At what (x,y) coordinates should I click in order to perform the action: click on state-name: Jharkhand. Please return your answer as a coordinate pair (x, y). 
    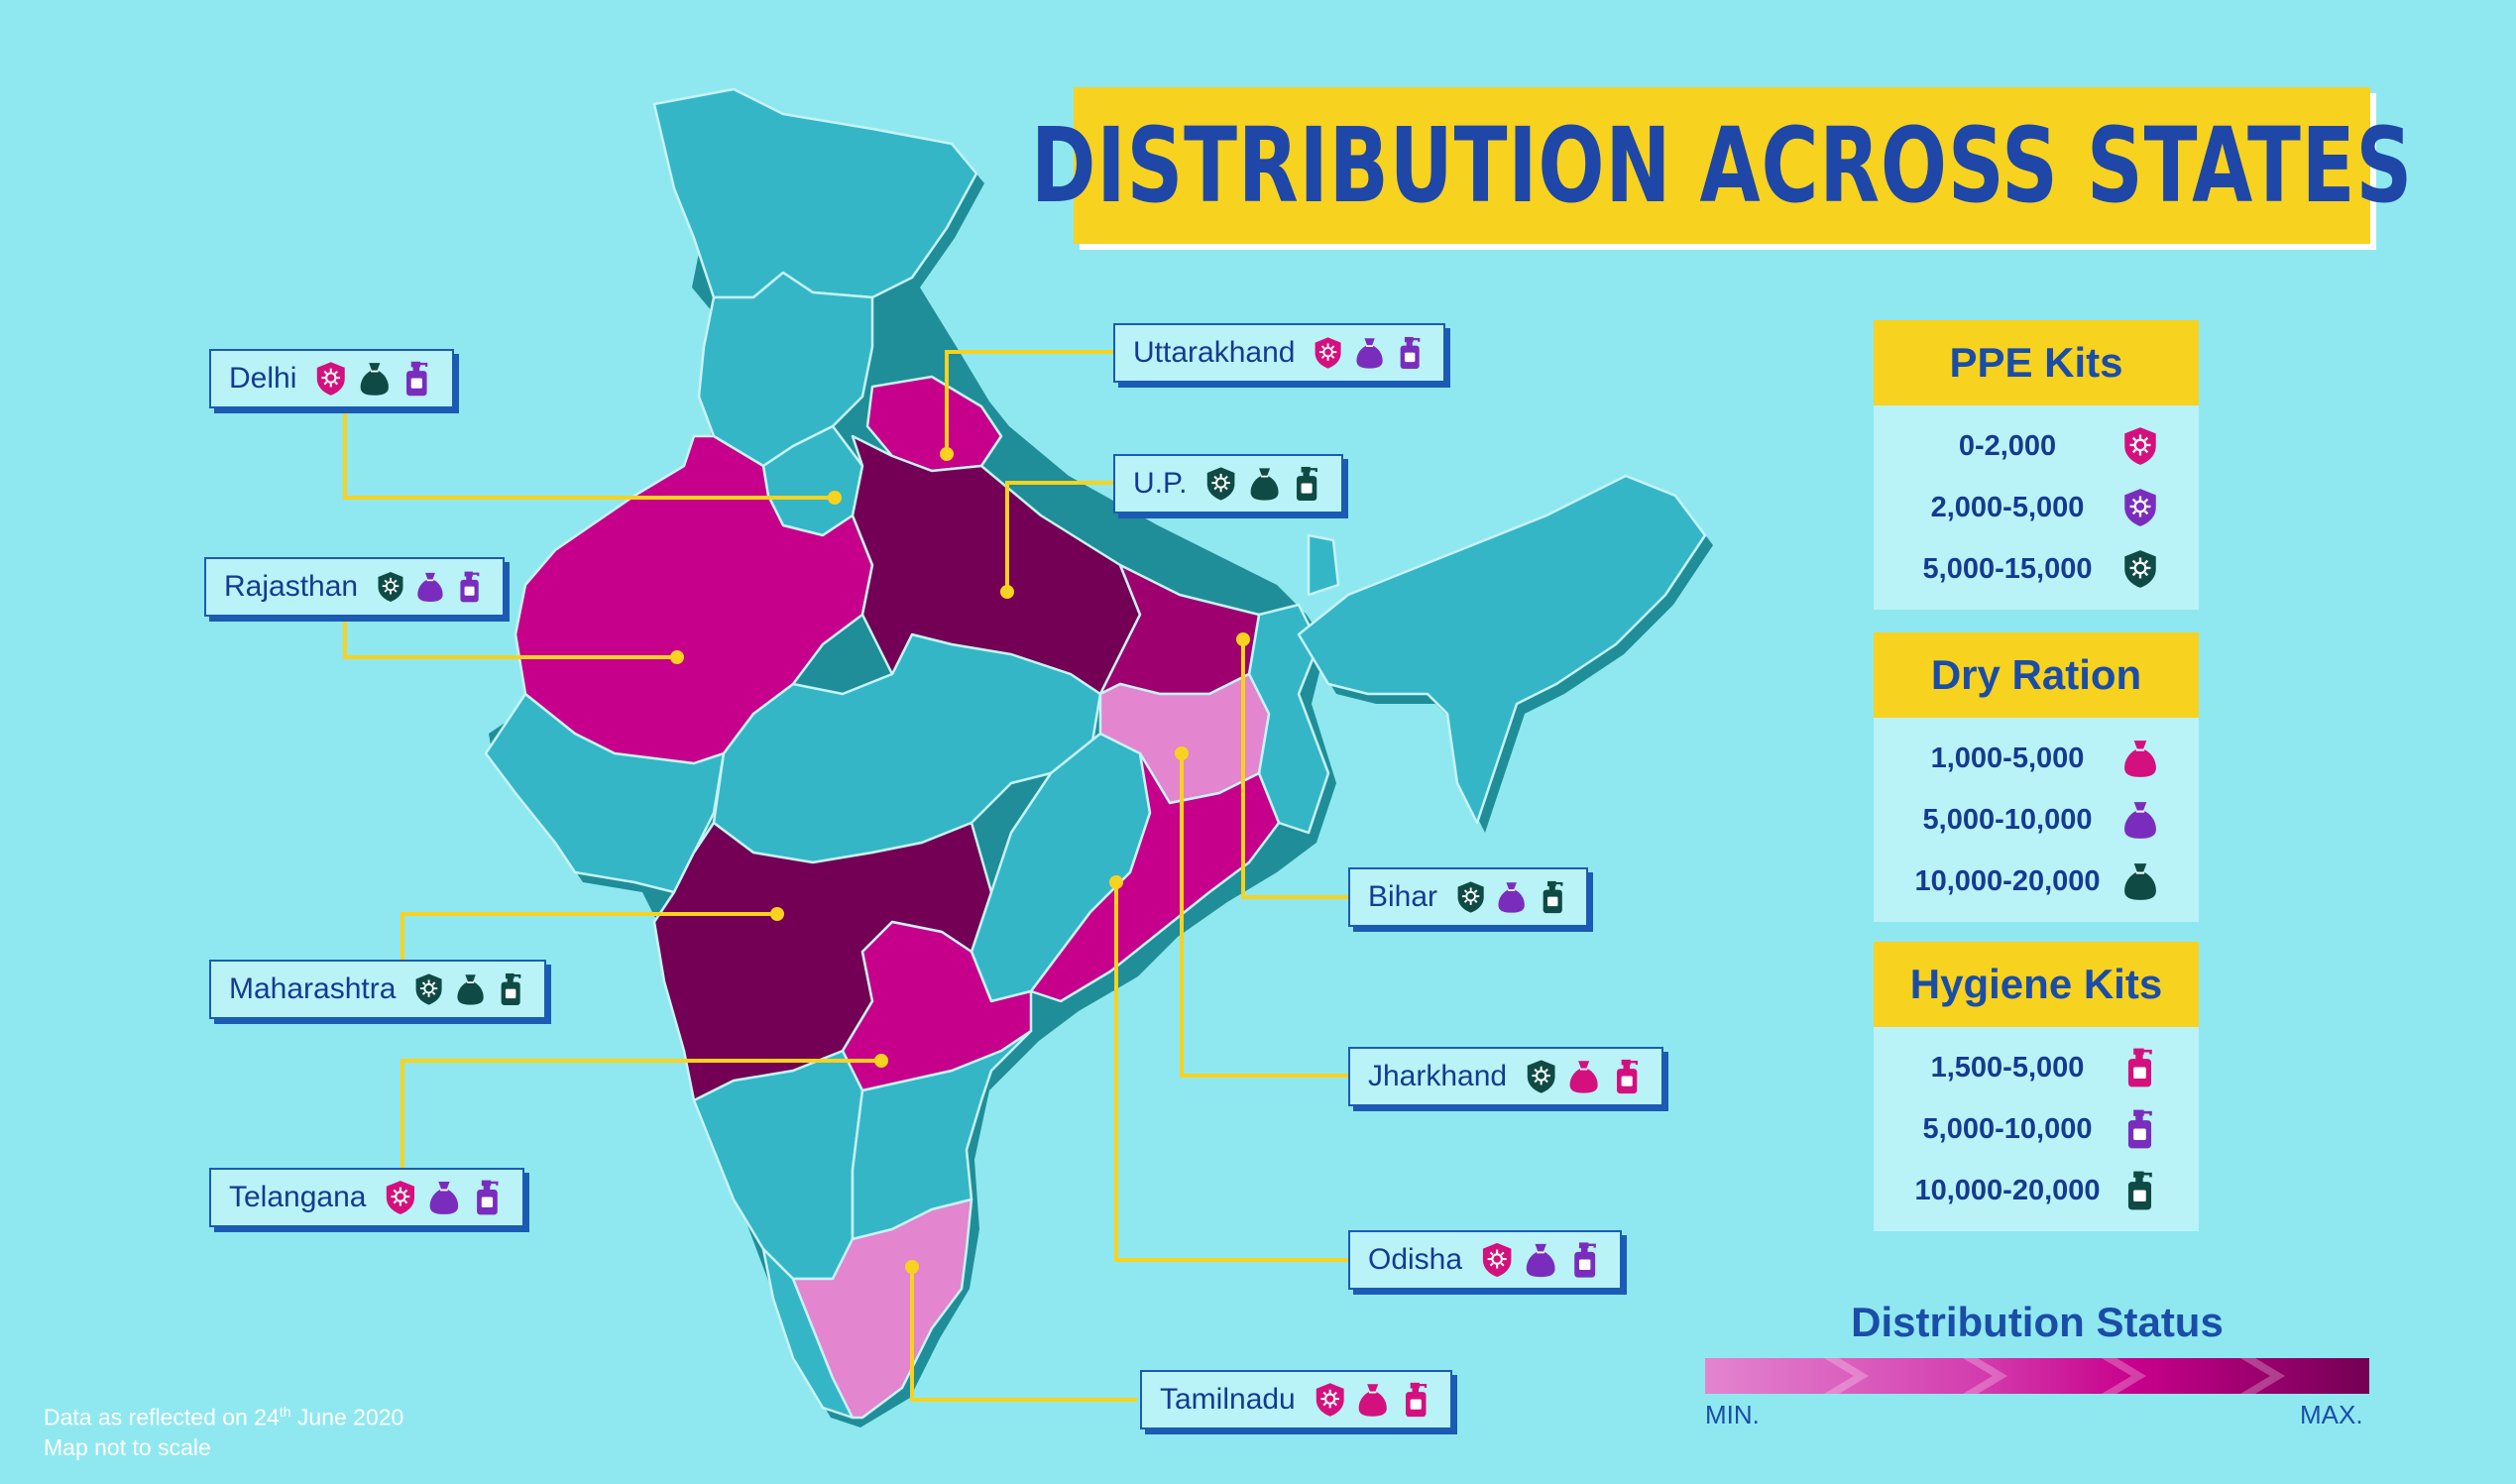
    Looking at the image, I should click on (1438, 1076).